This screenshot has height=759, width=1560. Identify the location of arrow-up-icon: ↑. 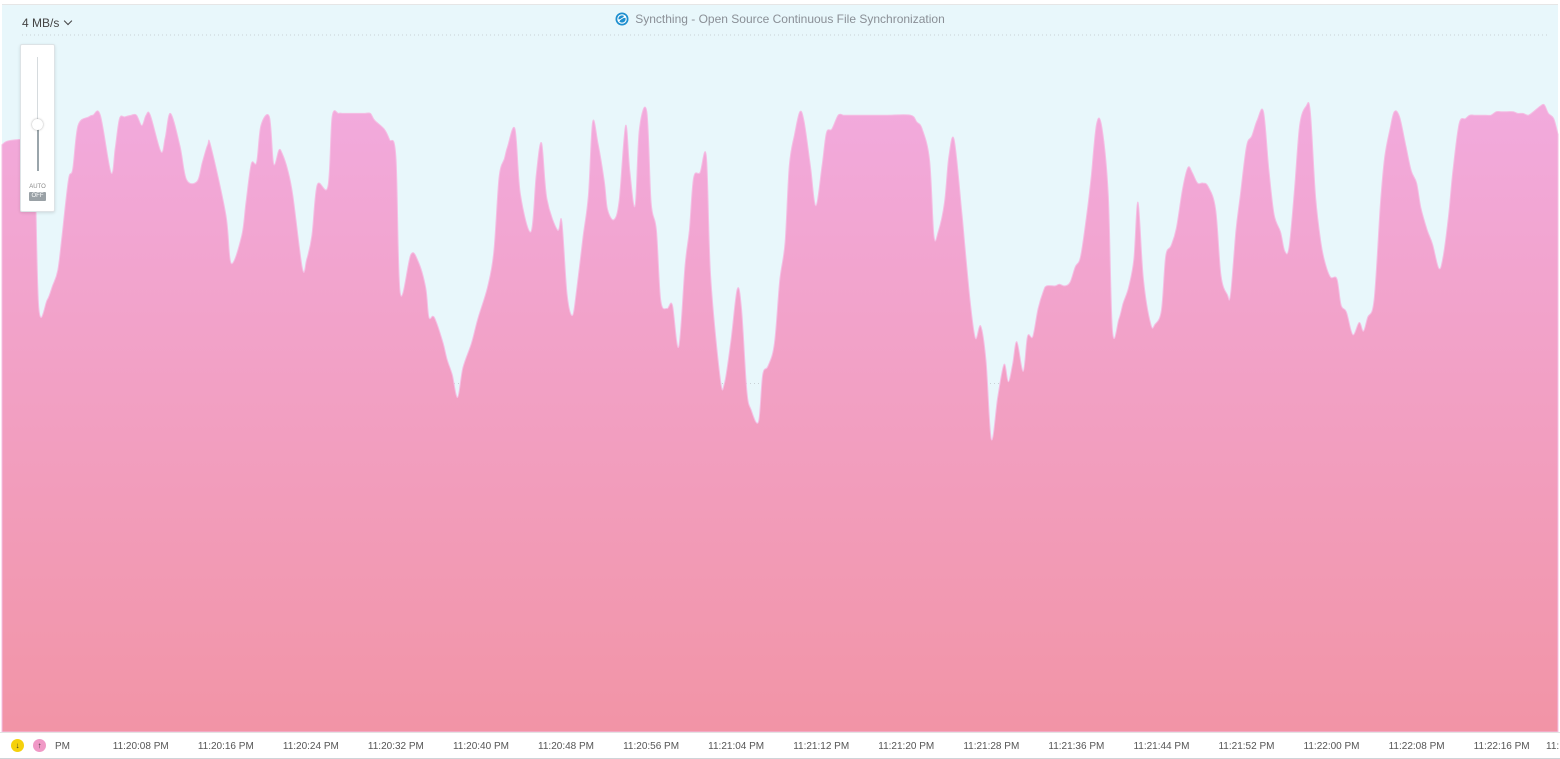
(39, 745).